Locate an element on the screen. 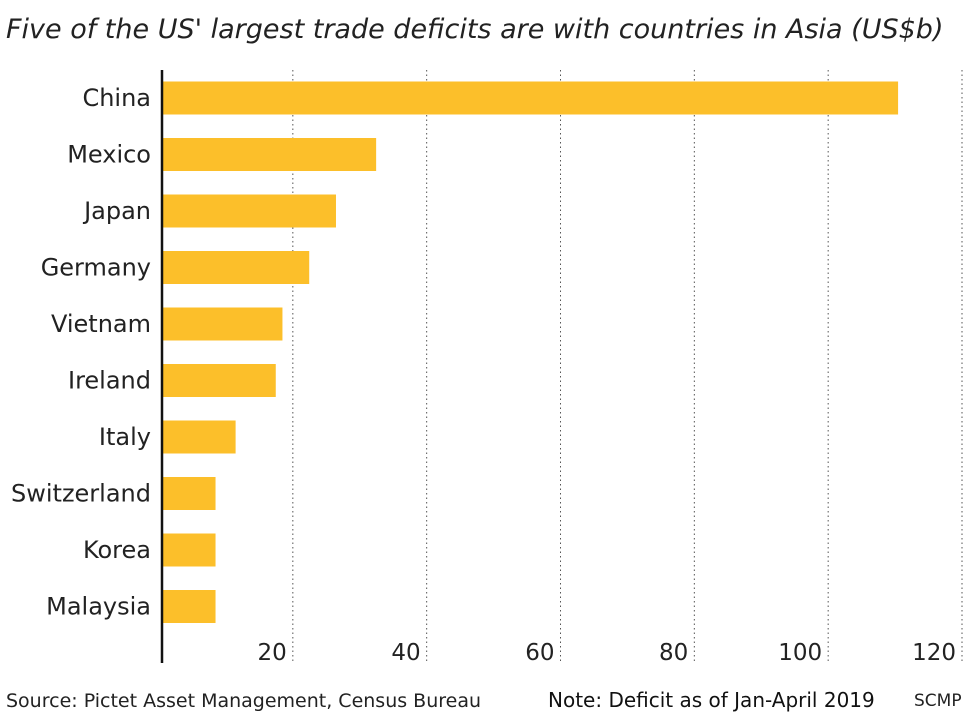  x-tick-label: 20 is located at coordinates (272, 653).